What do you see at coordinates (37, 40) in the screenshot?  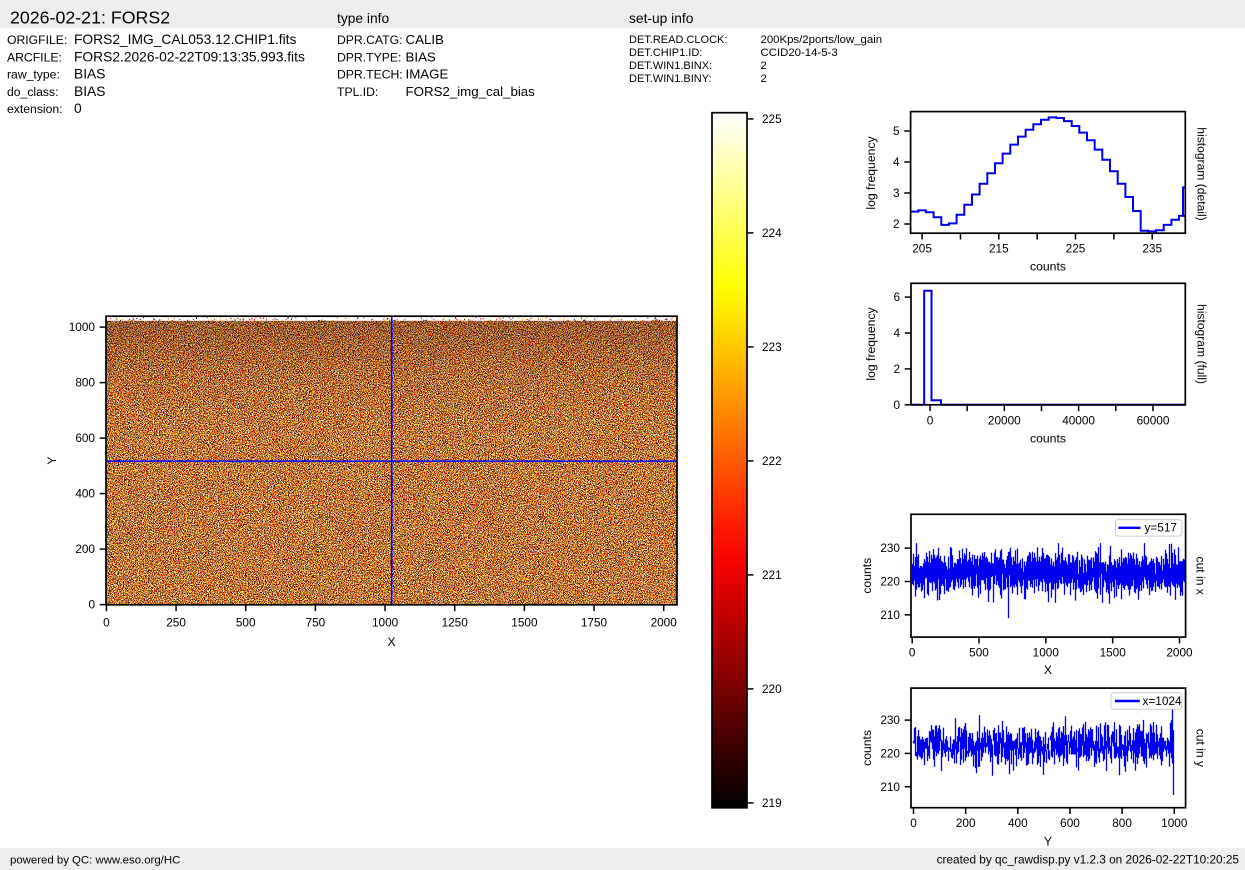 I see `svg-text: ORIGFILE:` at bounding box center [37, 40].